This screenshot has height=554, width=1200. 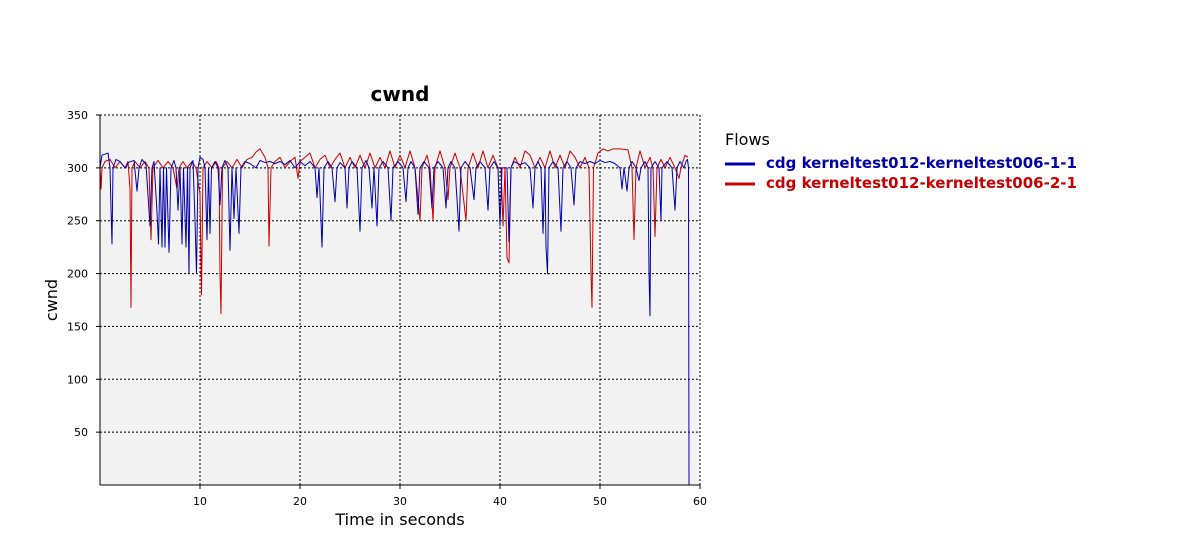 What do you see at coordinates (921, 163) in the screenshot?
I see `legend-label-1: cdg kerneltest012-kerneltest006-1-1` at bounding box center [921, 163].